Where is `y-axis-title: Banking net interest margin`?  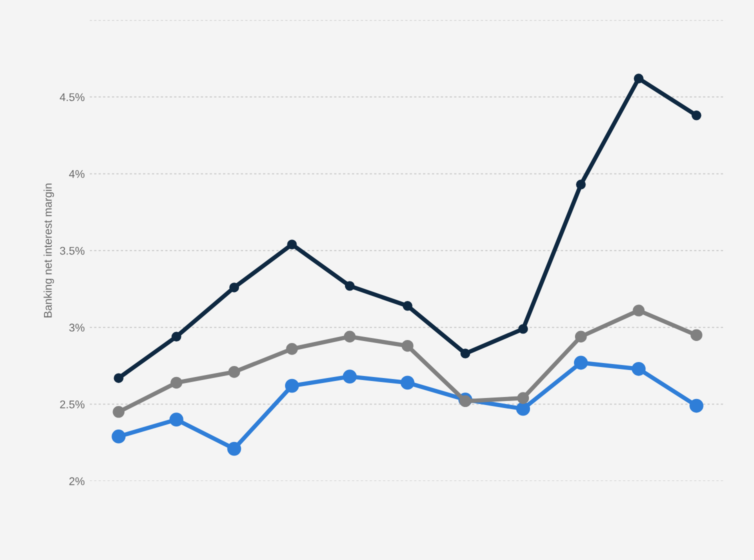
y-axis-title: Banking net interest margin is located at coordinates (49, 251).